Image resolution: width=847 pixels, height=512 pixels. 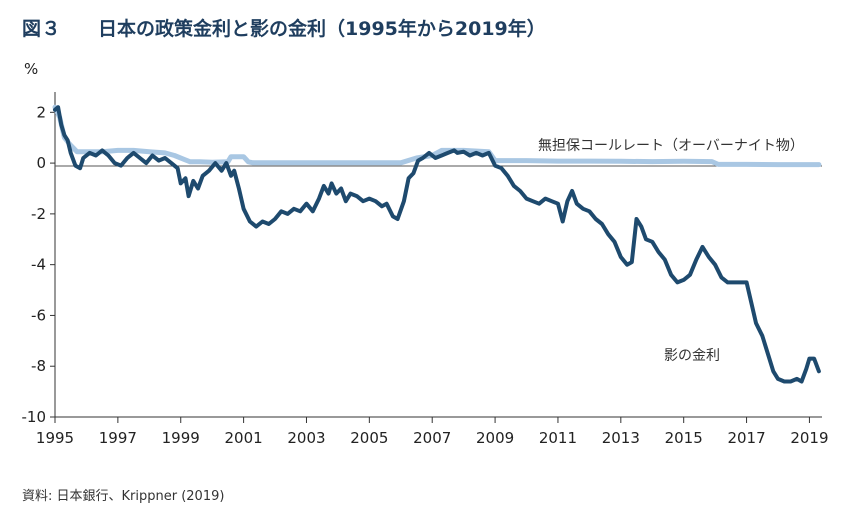 What do you see at coordinates (38, 366) in the screenshot?
I see `y-tick-label: -8` at bounding box center [38, 366].